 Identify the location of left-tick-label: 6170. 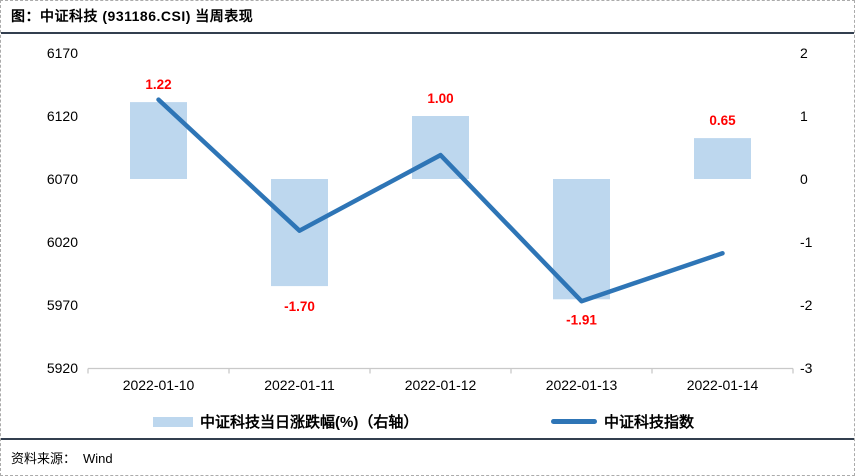
(62, 53).